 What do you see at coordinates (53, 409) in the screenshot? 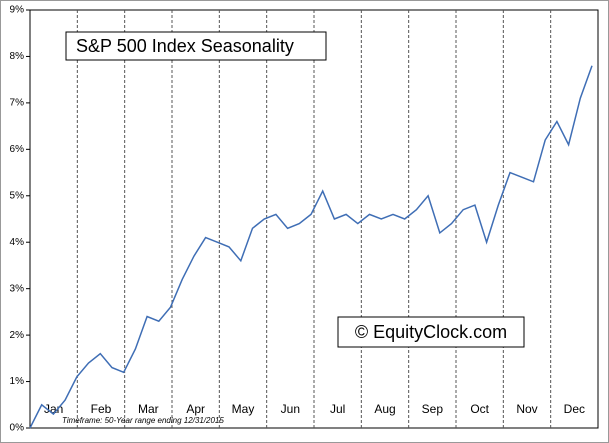
I see `x-tick-label: Jan` at bounding box center [53, 409].